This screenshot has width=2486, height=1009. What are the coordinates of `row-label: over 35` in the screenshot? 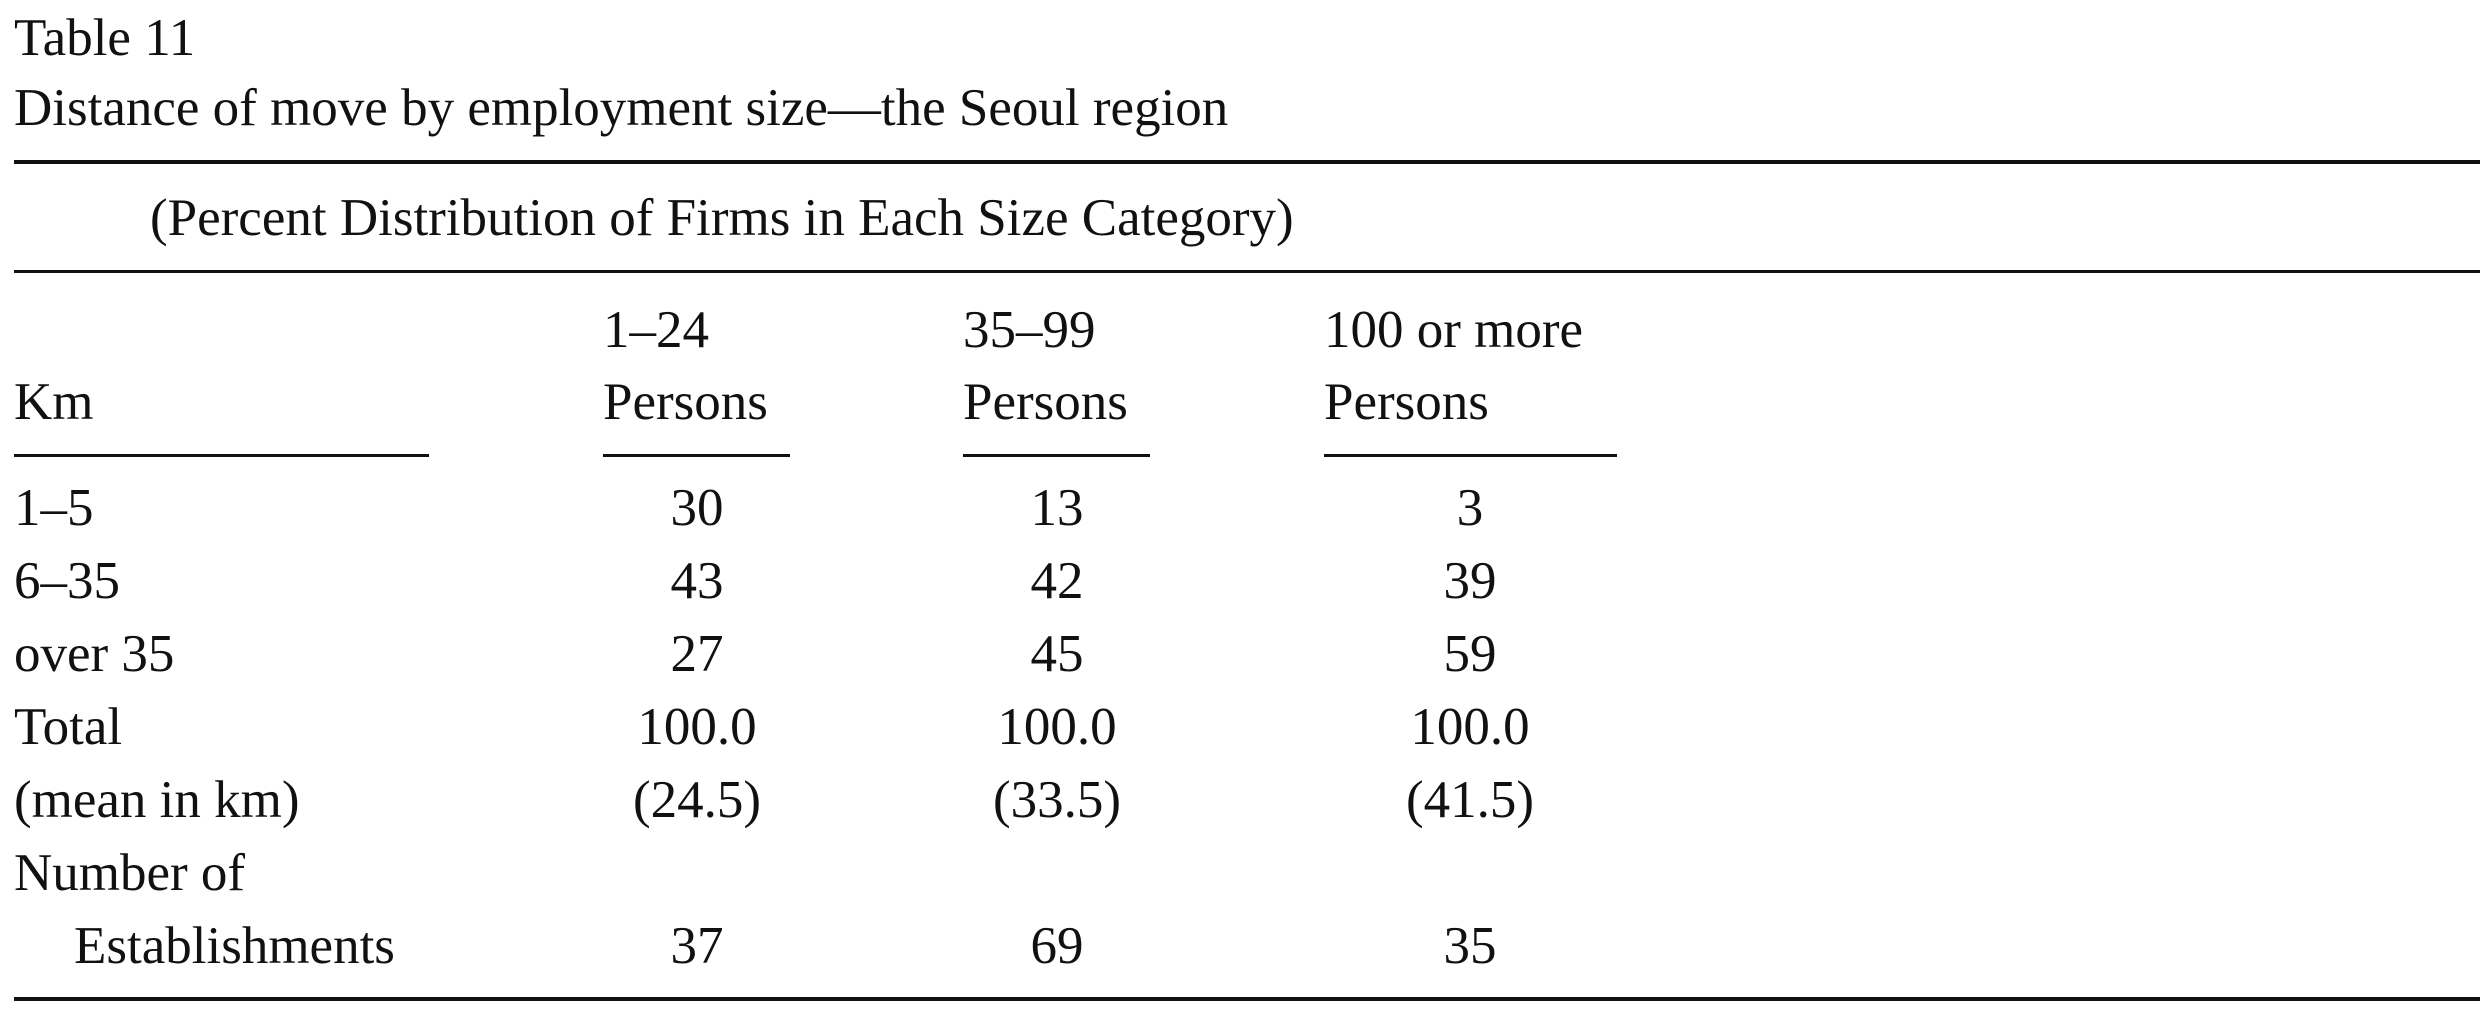 It's located at (94, 654).